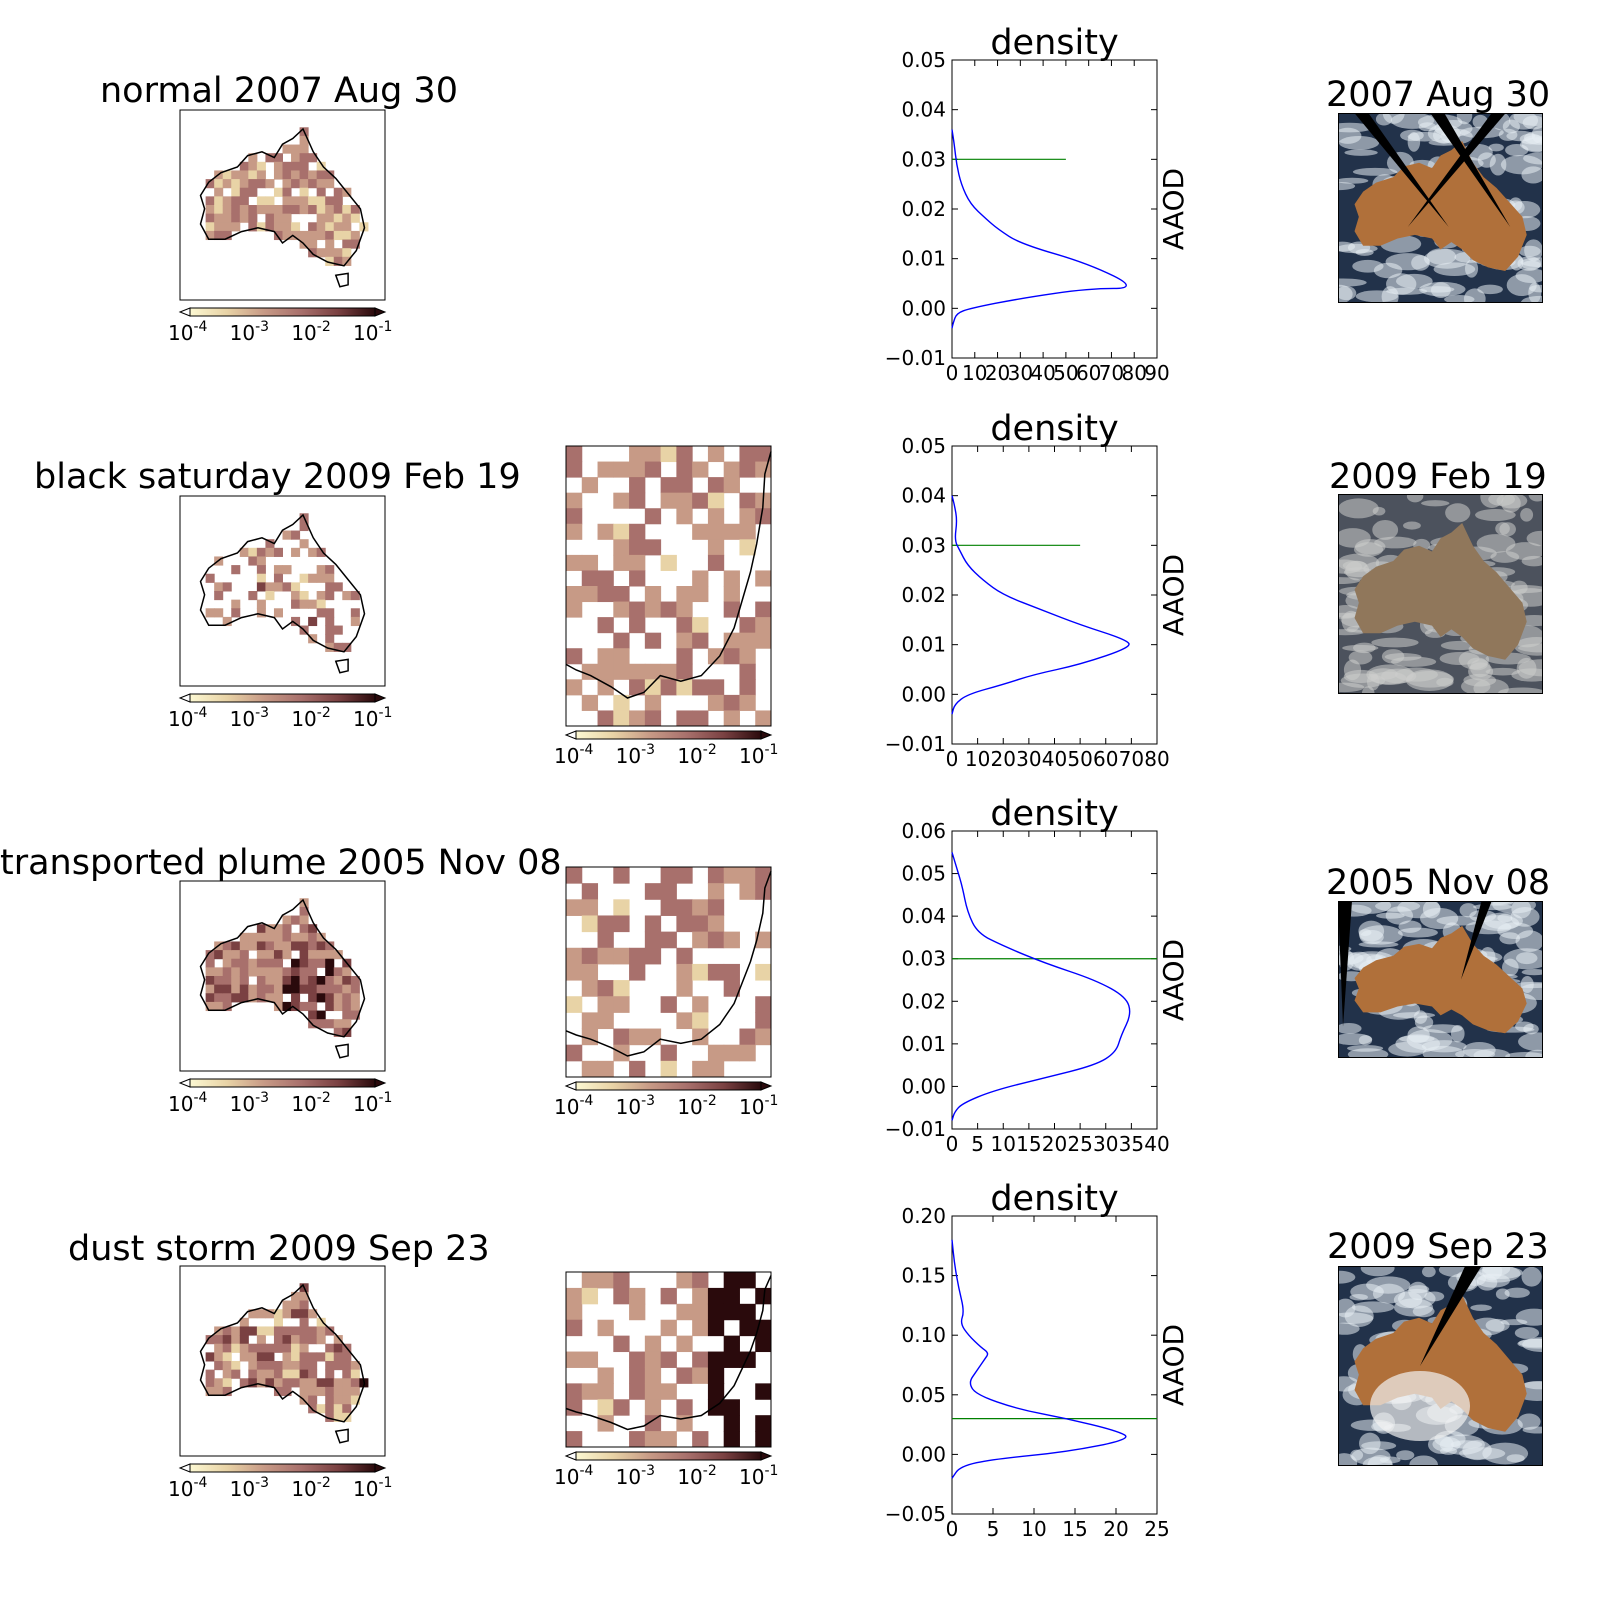  I want to click on y-tick-label: 0.04, so click(923, 916).